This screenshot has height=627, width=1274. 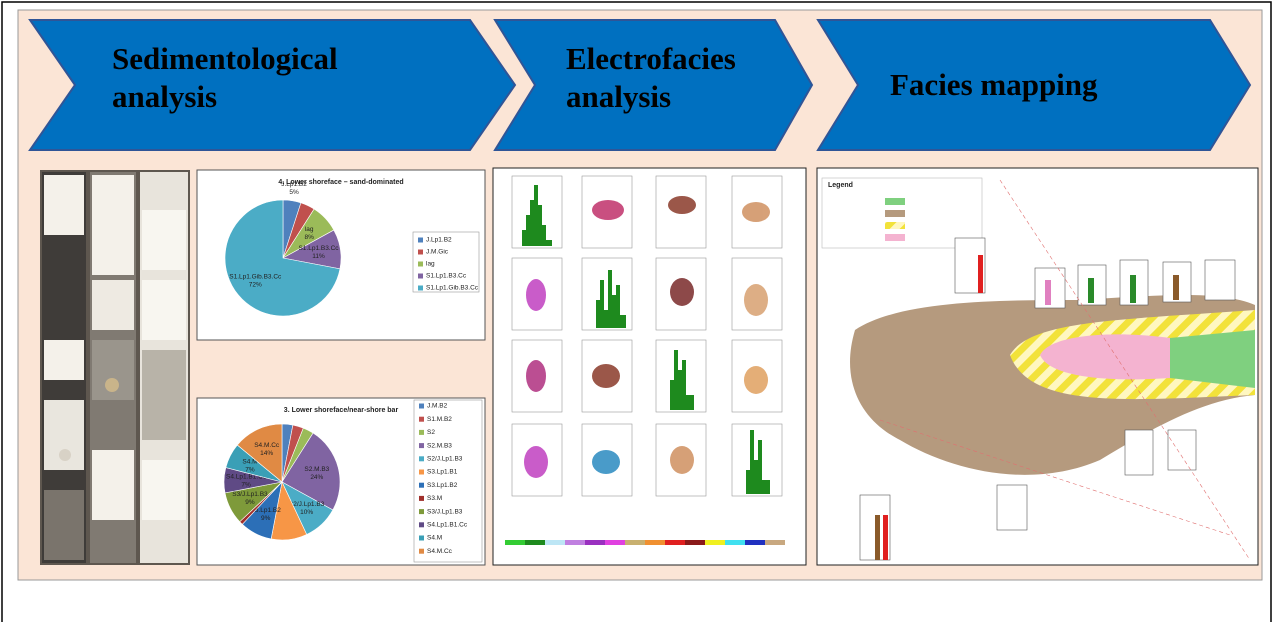 What do you see at coordinates (265, 510) in the screenshot?
I see `slice-label: S3.Lp1.B2` at bounding box center [265, 510].